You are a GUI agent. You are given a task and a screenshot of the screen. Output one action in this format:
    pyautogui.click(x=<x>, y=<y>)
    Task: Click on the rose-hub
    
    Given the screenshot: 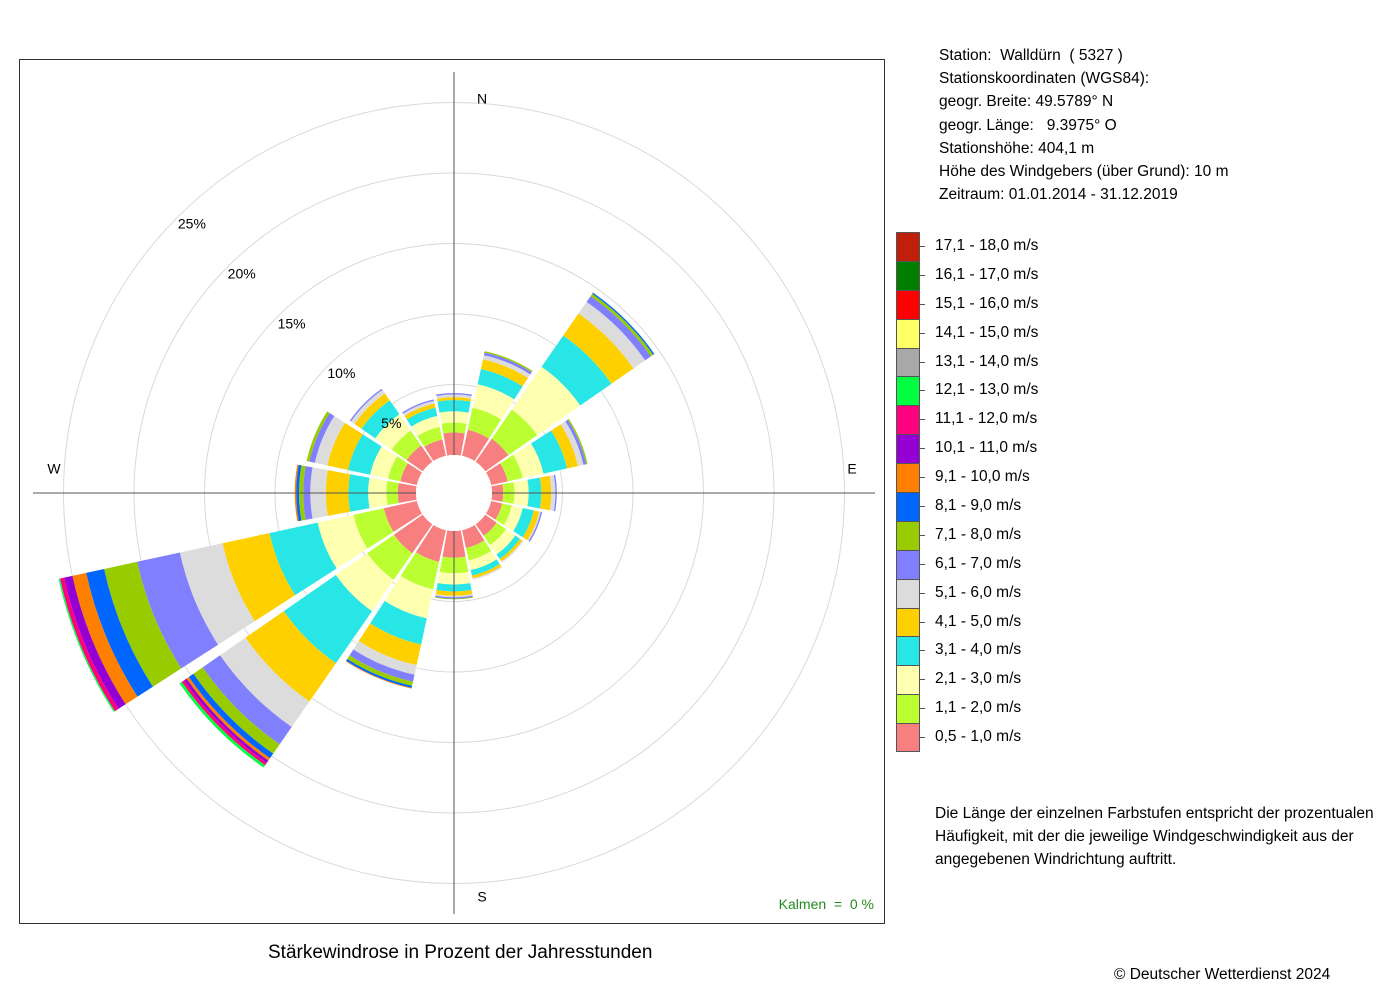 What is the action you would take?
    pyautogui.click(x=454, y=493)
    